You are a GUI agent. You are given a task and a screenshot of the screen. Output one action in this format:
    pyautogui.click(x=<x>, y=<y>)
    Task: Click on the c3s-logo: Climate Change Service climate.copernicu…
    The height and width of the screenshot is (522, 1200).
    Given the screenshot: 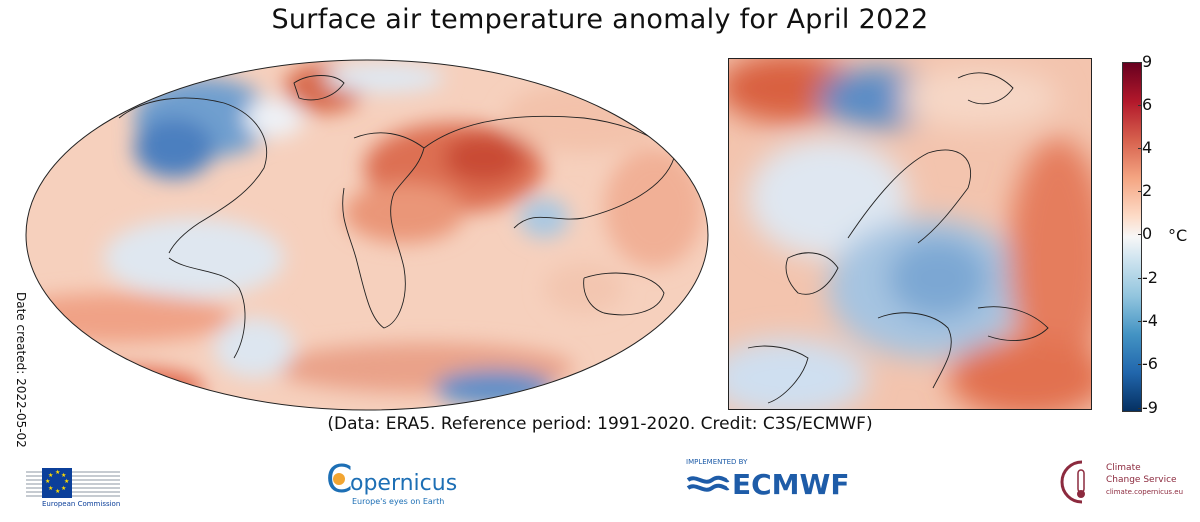 What is the action you would take?
    pyautogui.click(x=1121, y=485)
    